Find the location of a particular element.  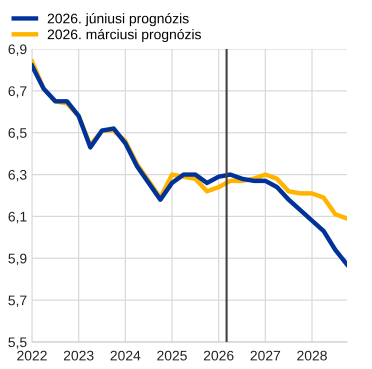

y-tick-label: 6,1 is located at coordinates (17, 218).